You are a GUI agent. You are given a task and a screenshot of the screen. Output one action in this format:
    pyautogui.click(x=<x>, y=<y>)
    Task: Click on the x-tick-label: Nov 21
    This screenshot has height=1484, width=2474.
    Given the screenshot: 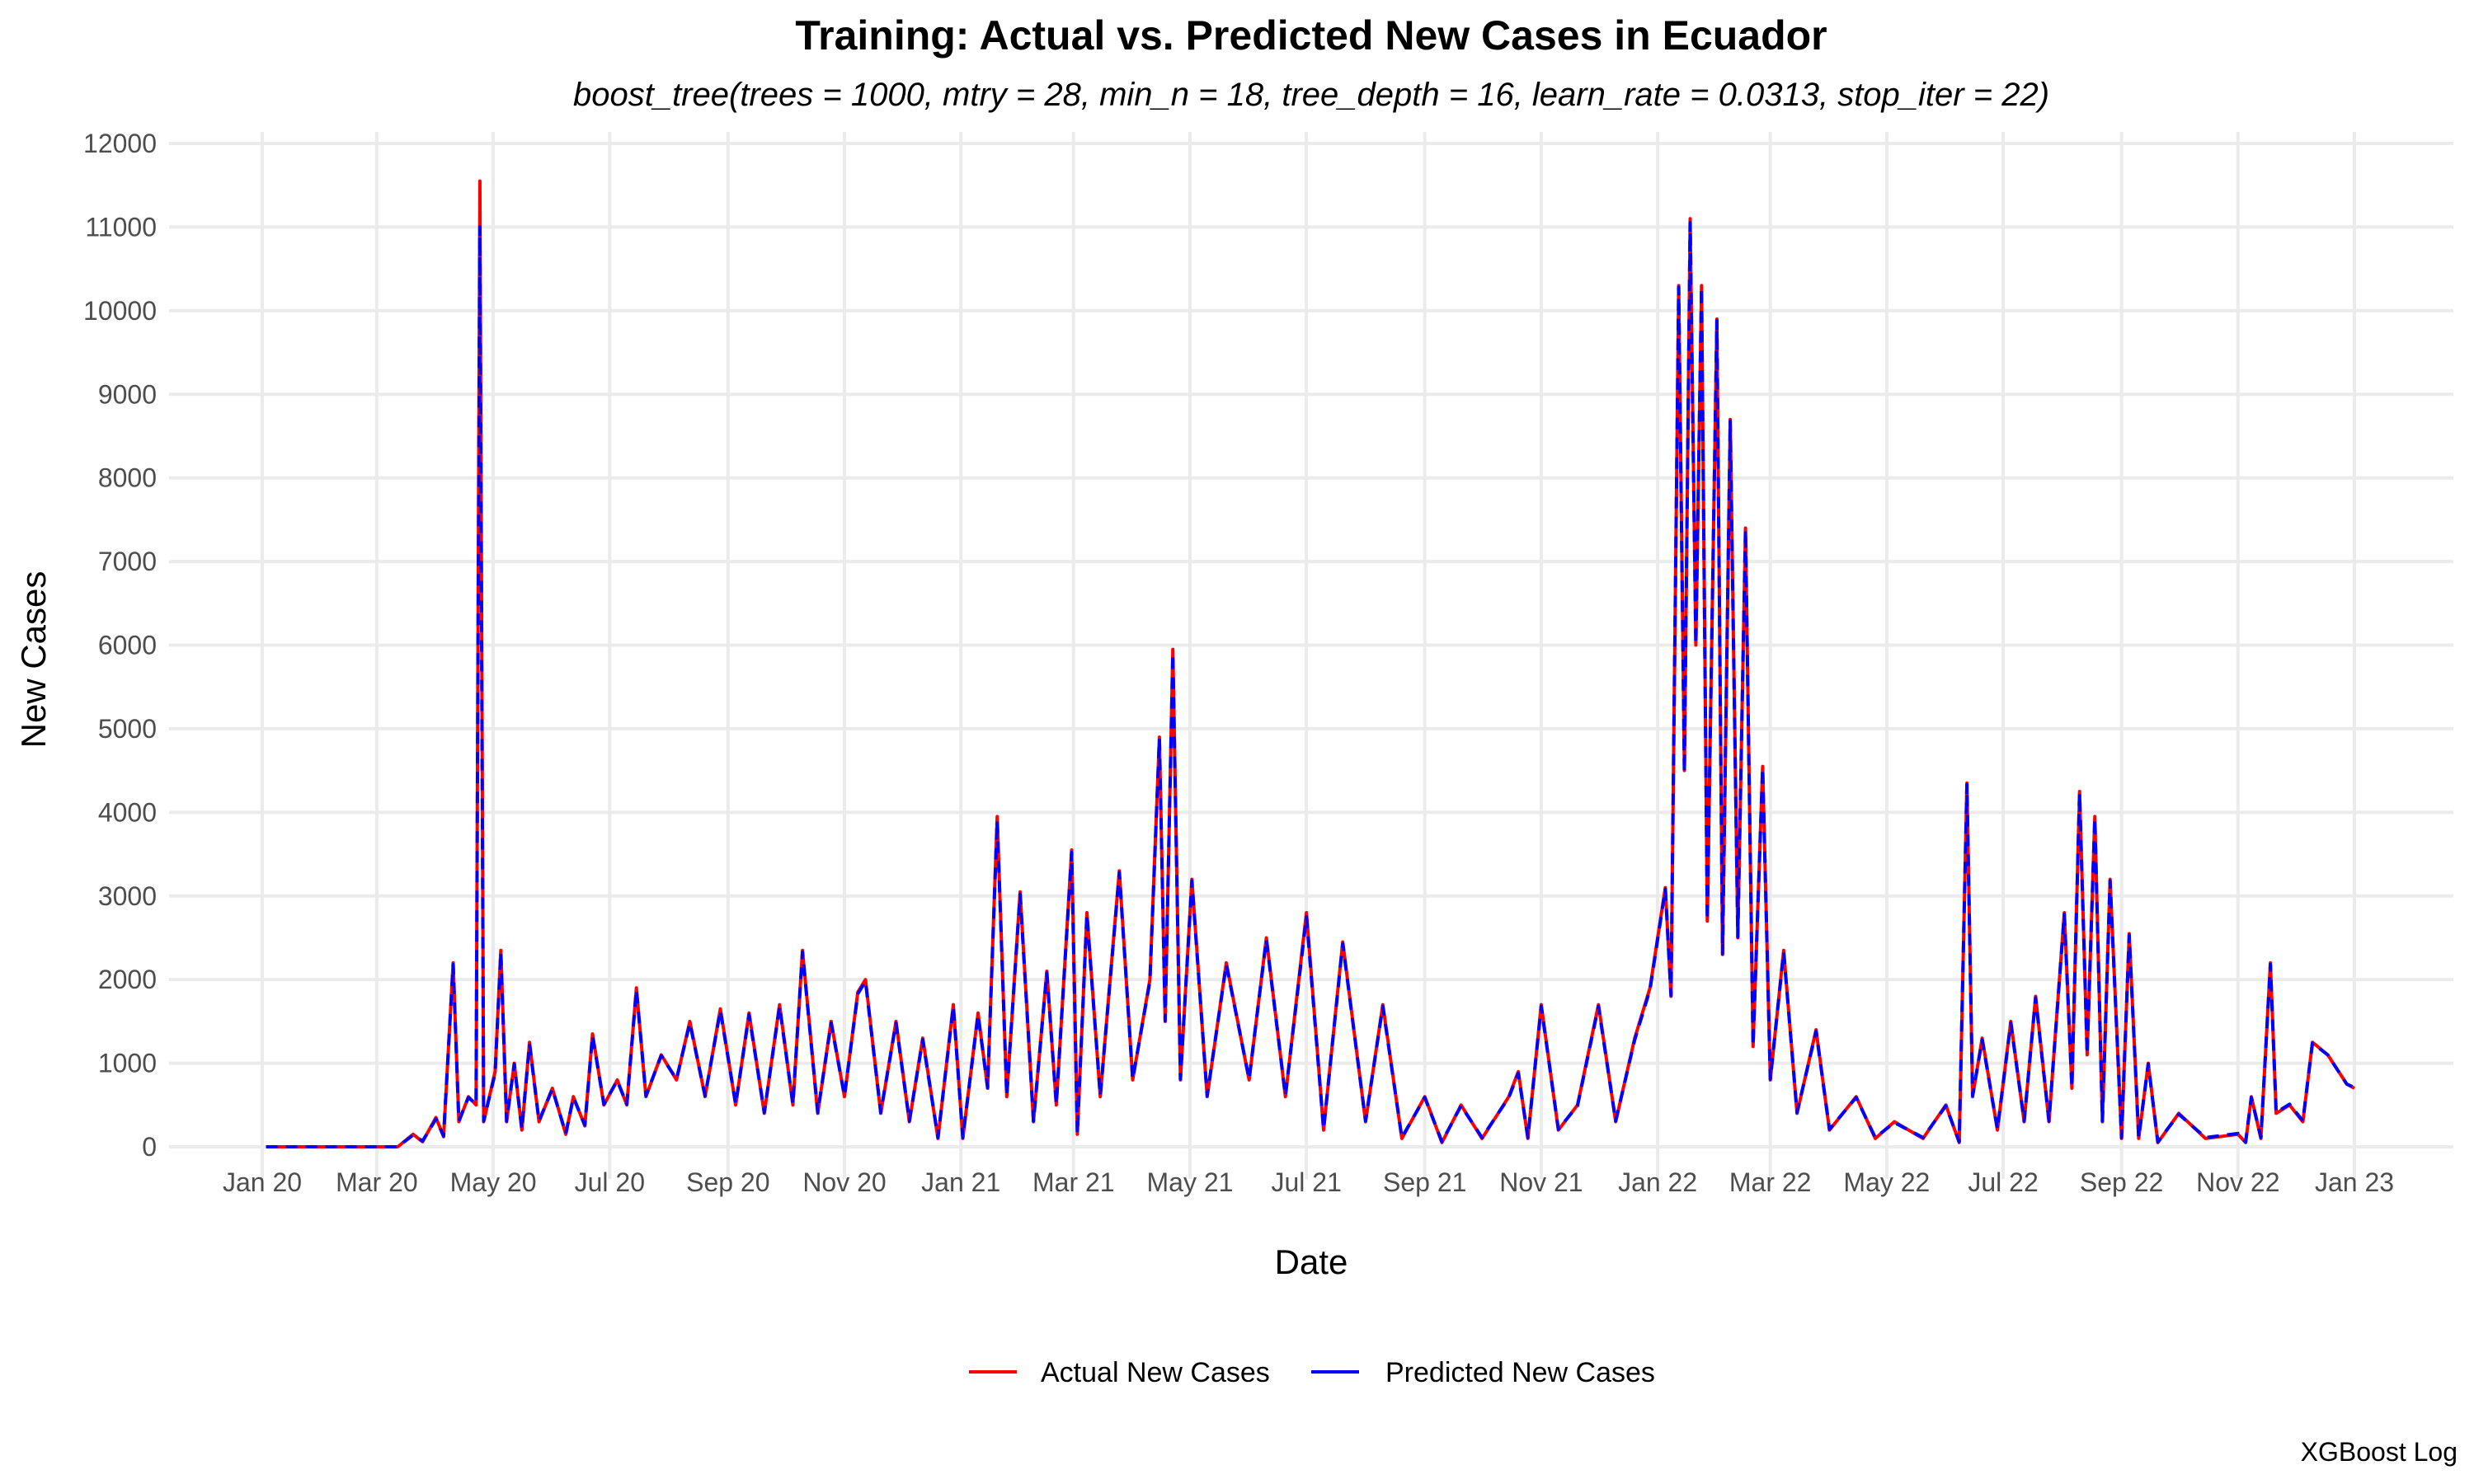 What is the action you would take?
    pyautogui.click(x=1541, y=1182)
    